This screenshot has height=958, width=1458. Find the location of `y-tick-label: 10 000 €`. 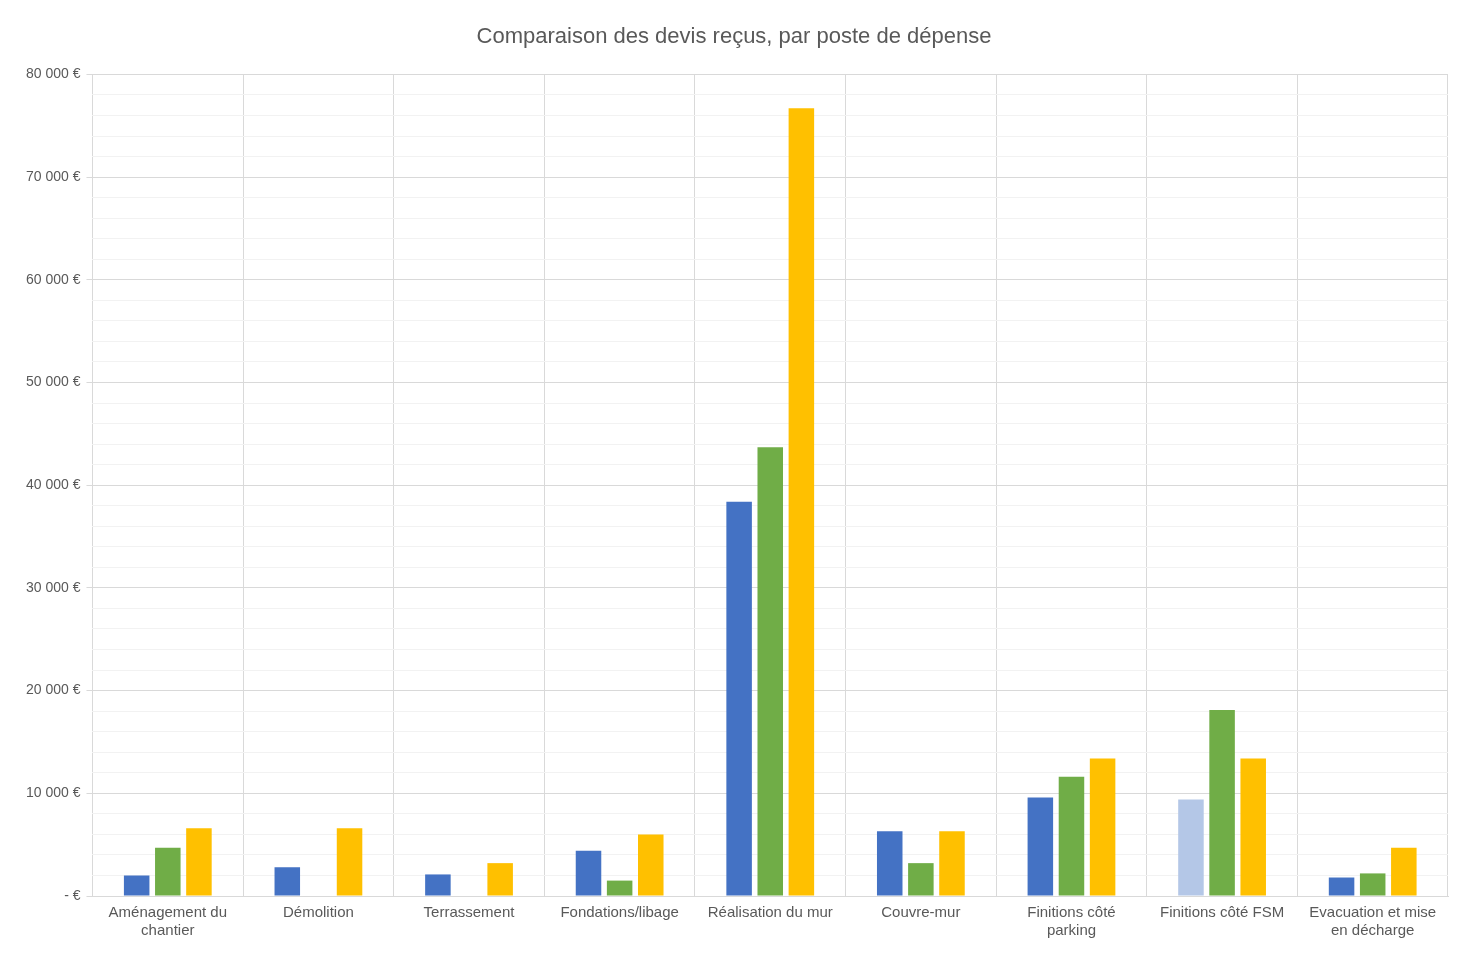

y-tick-label: 10 000 € is located at coordinates (53, 792).